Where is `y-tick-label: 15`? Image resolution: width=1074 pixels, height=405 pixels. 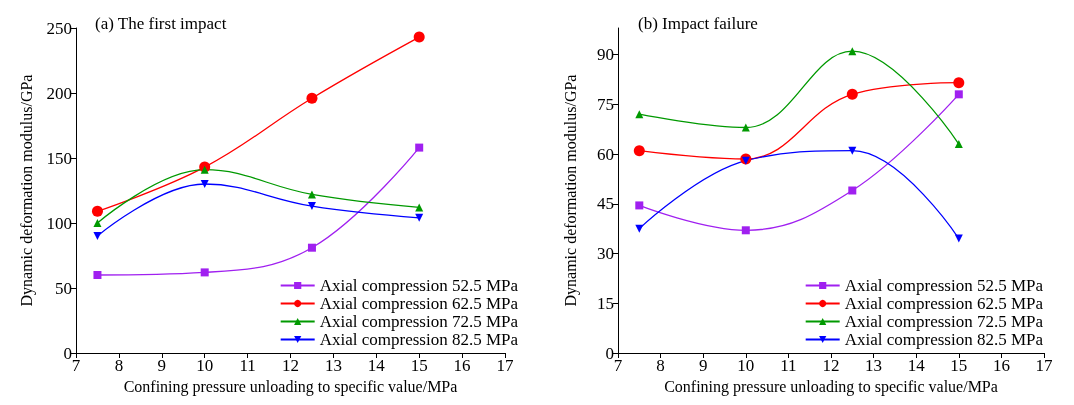 y-tick-label: 15 is located at coordinates (605, 303).